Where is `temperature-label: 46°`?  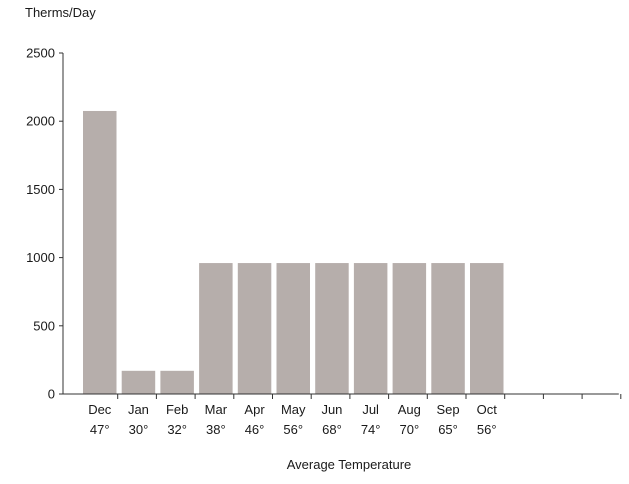 temperature-label: 46° is located at coordinates (255, 429).